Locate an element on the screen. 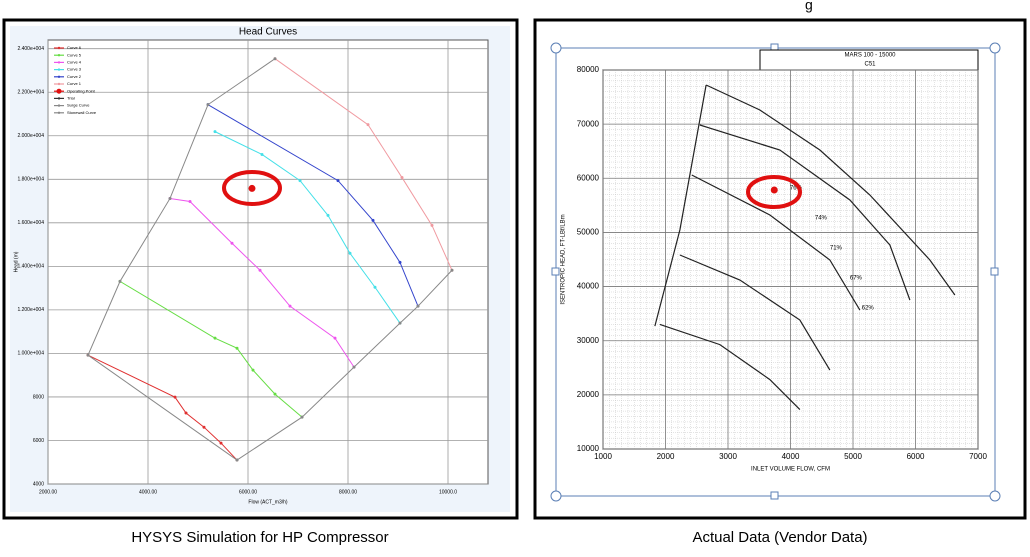  x-axis-label: Flow (ACT_m3/h) is located at coordinates (268, 502).